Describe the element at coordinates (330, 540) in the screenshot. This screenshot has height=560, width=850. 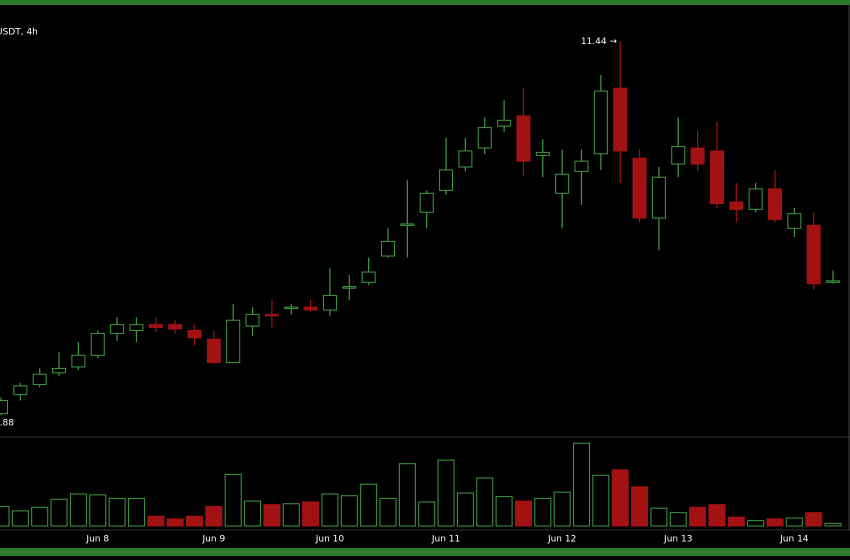
I see `x-tick-label: Jun 10` at that location.